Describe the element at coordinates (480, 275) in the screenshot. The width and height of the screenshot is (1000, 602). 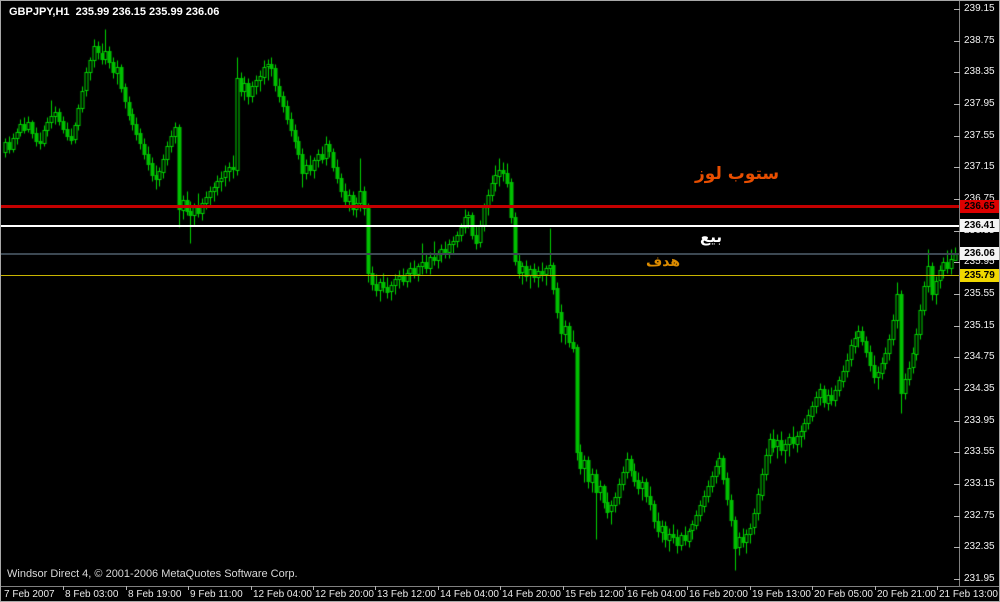
I see `target-line` at that location.